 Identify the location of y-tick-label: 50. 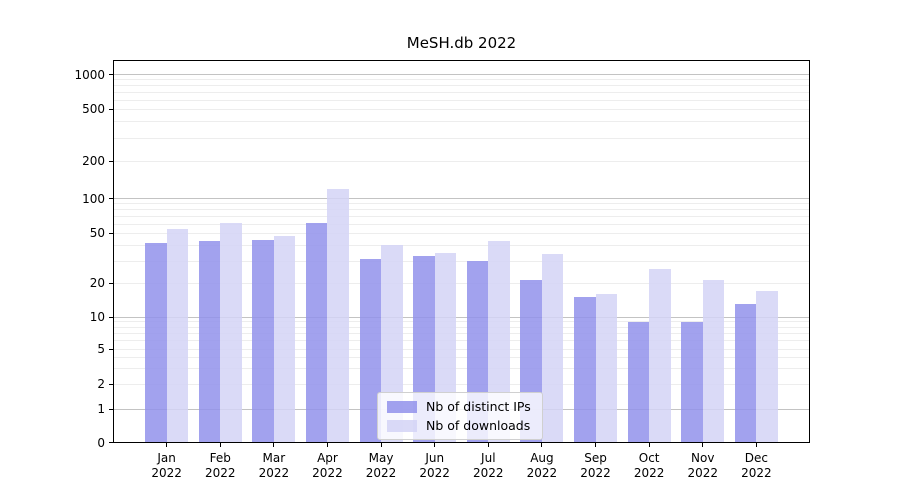
(97, 233).